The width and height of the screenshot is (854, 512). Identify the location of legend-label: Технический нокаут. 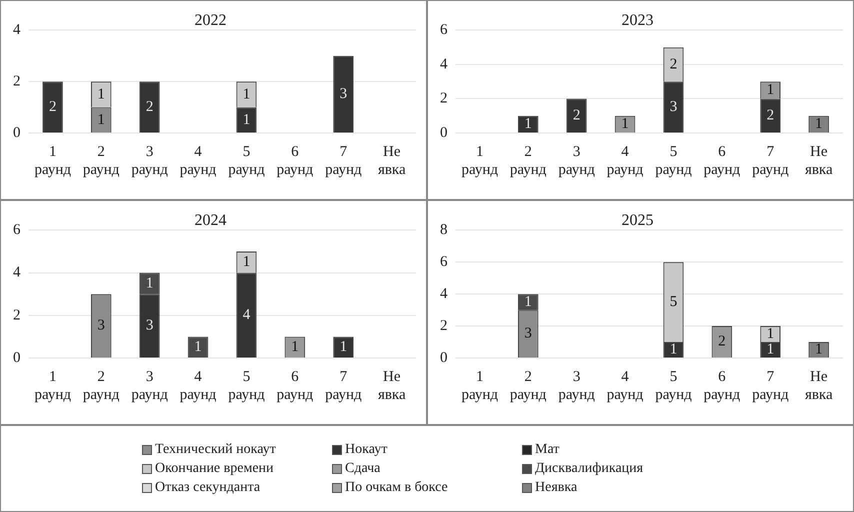
(215, 450).